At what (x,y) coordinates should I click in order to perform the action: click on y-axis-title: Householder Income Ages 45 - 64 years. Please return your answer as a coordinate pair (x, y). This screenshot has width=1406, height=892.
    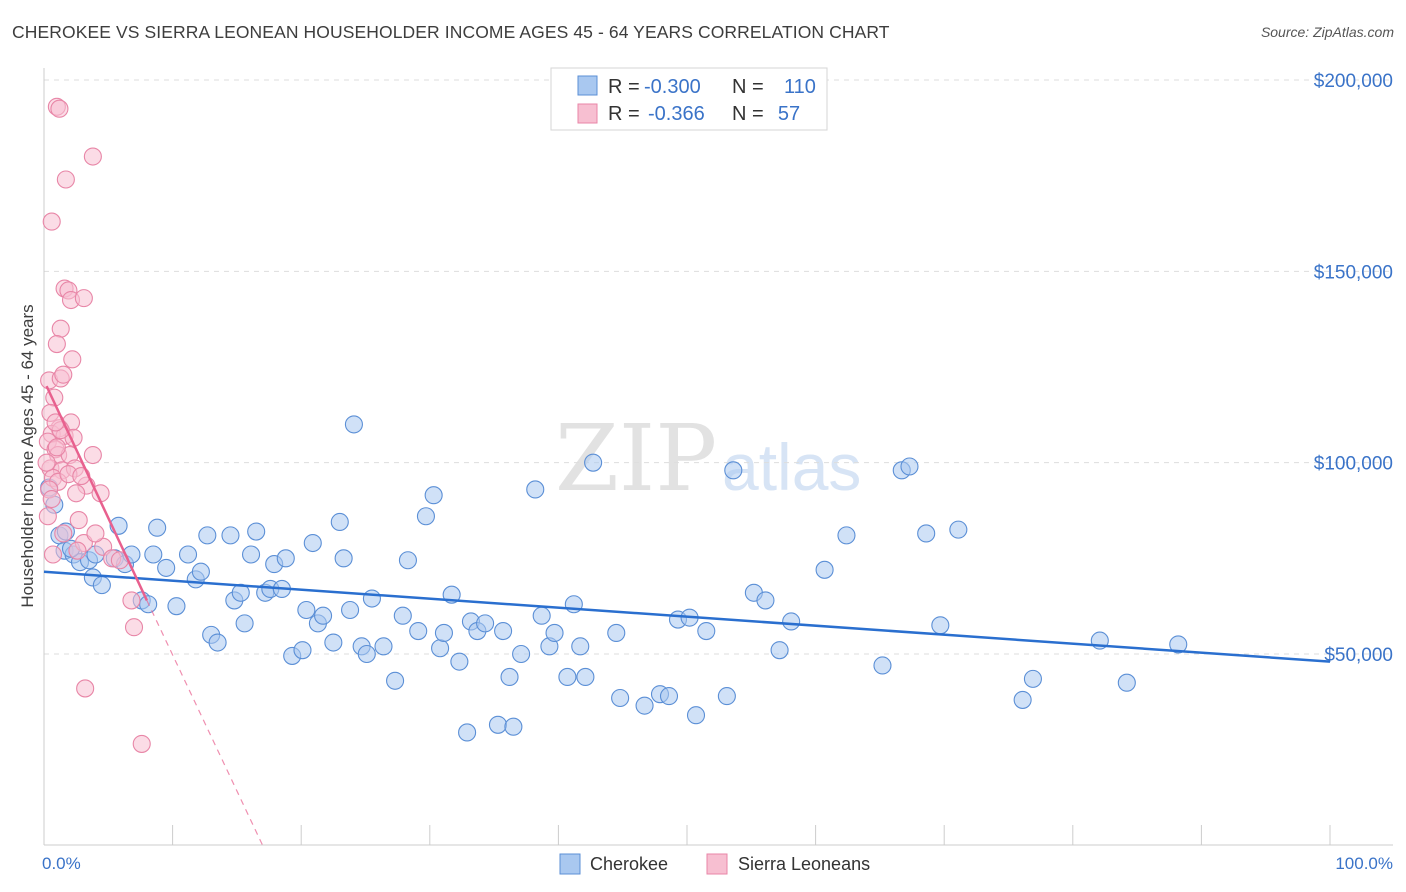
    Looking at the image, I should click on (27, 455).